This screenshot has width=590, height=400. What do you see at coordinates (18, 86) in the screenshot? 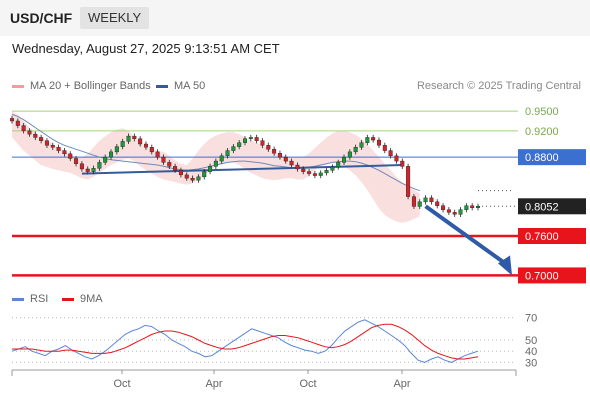
I see `legend-bollinger-swatch` at bounding box center [18, 86].